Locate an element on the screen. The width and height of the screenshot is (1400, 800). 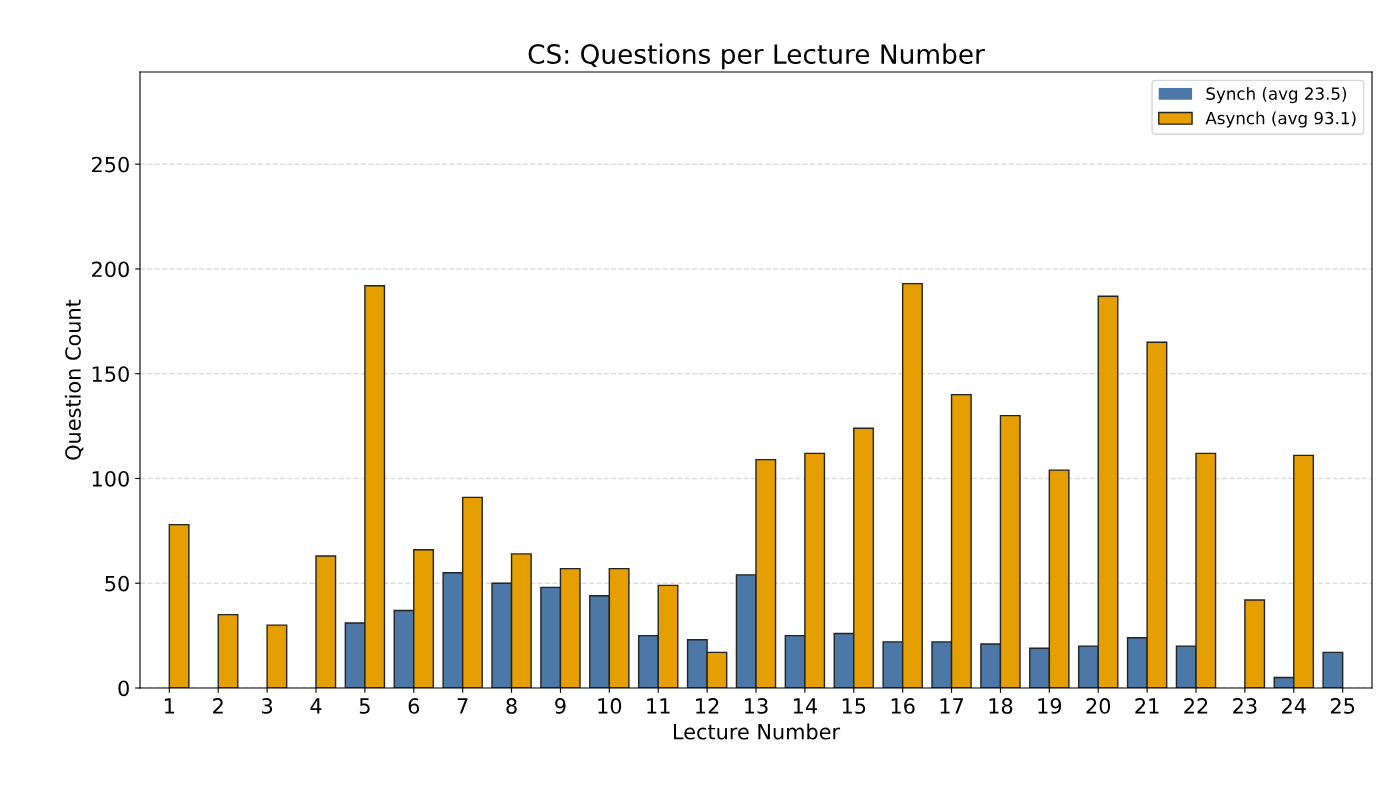
chart-title: CS: Questions per Lecture Number is located at coordinates (756, 56).